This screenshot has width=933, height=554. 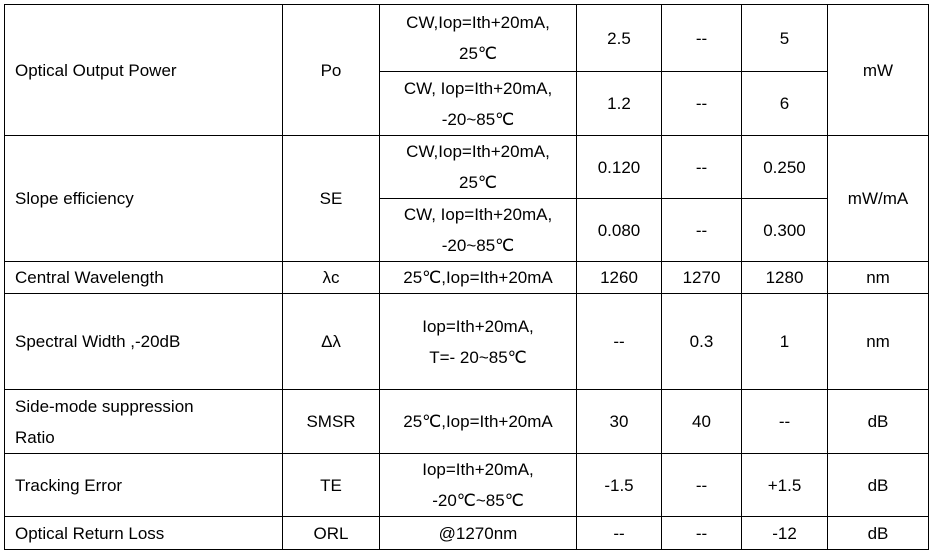 I want to click on symbol-cell: λc, so click(x=331, y=277).